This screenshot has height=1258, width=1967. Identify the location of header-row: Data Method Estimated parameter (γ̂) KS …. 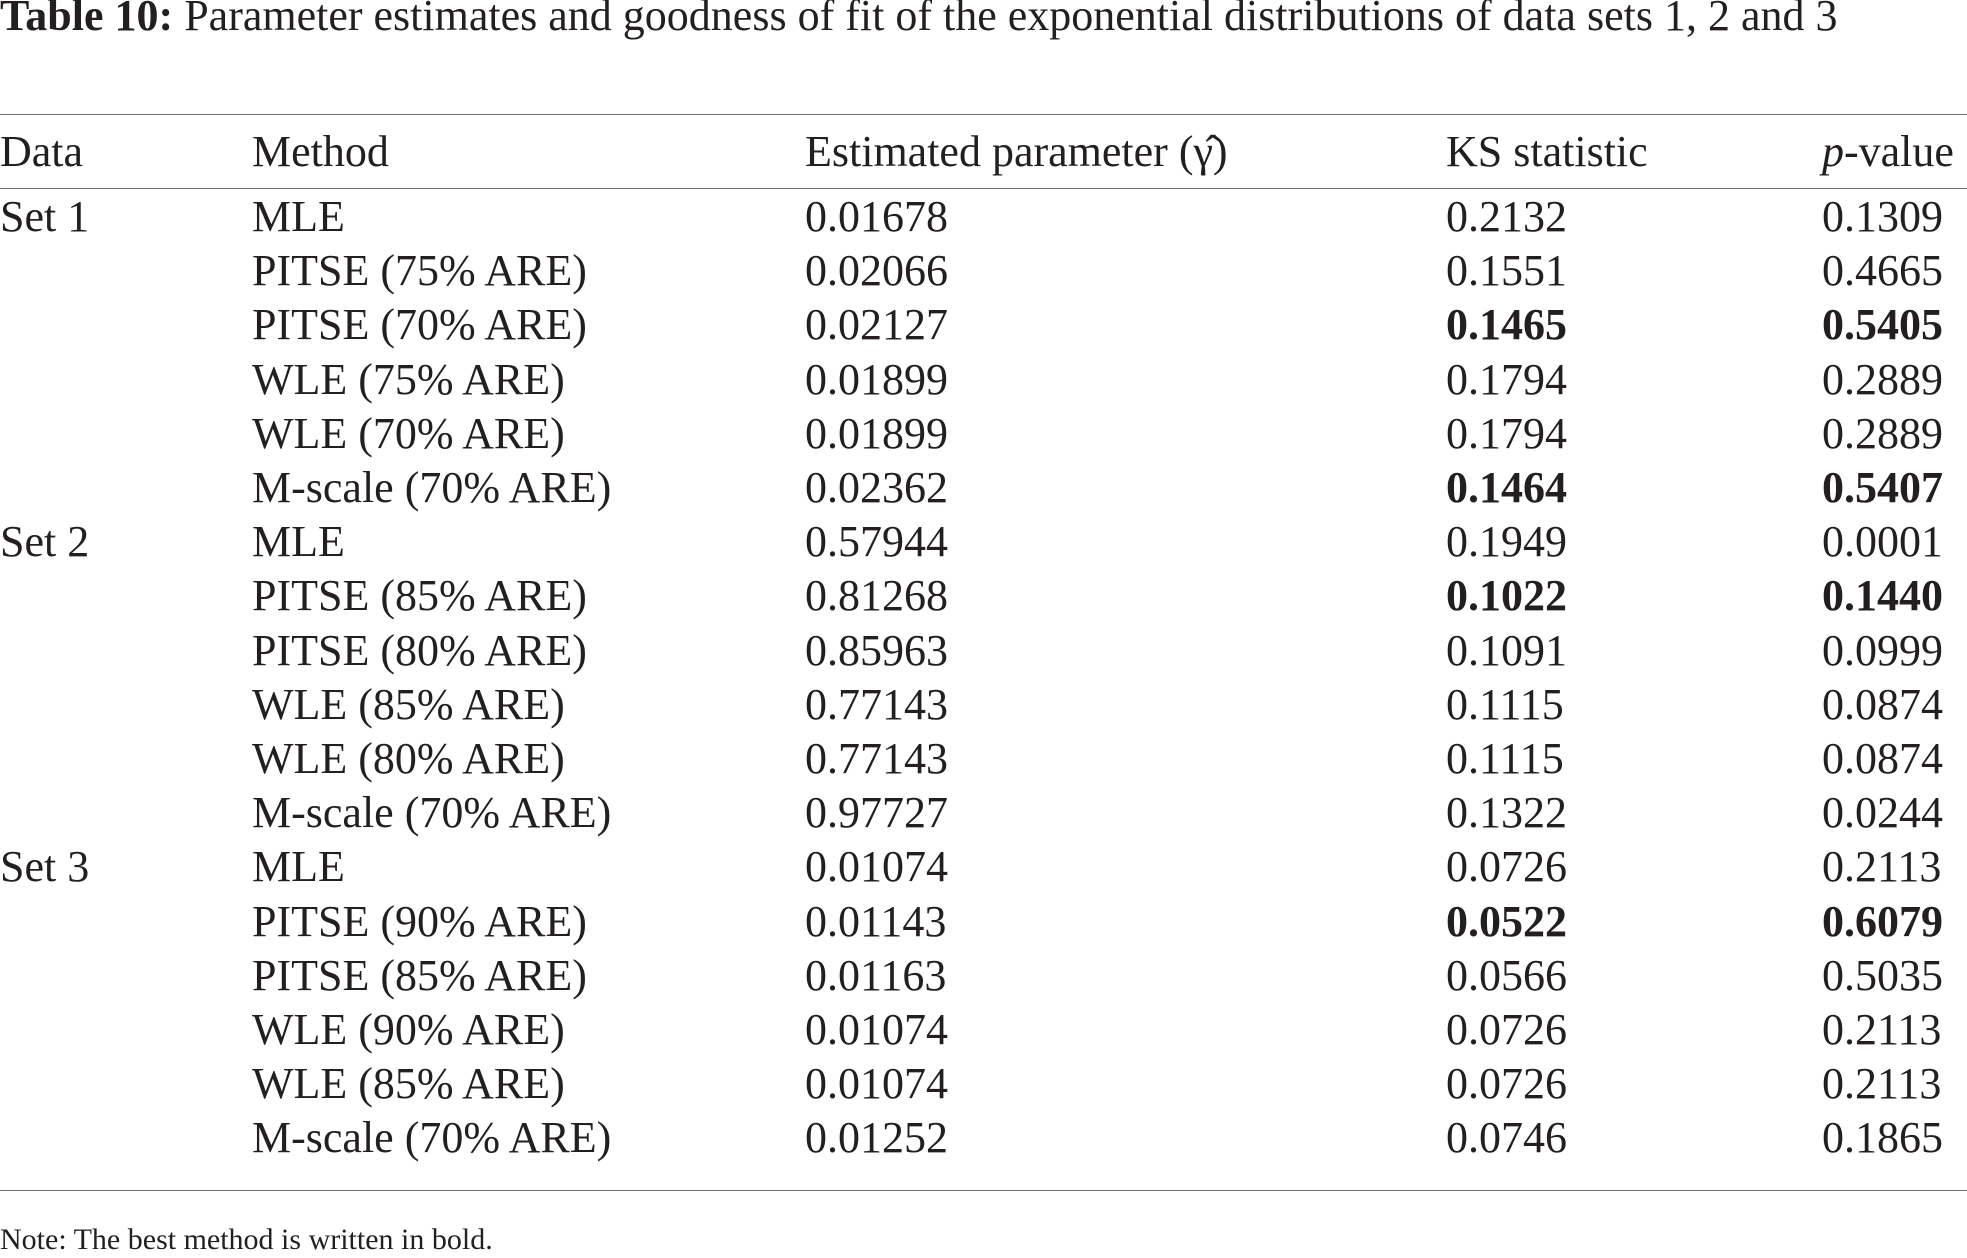
(983, 151).